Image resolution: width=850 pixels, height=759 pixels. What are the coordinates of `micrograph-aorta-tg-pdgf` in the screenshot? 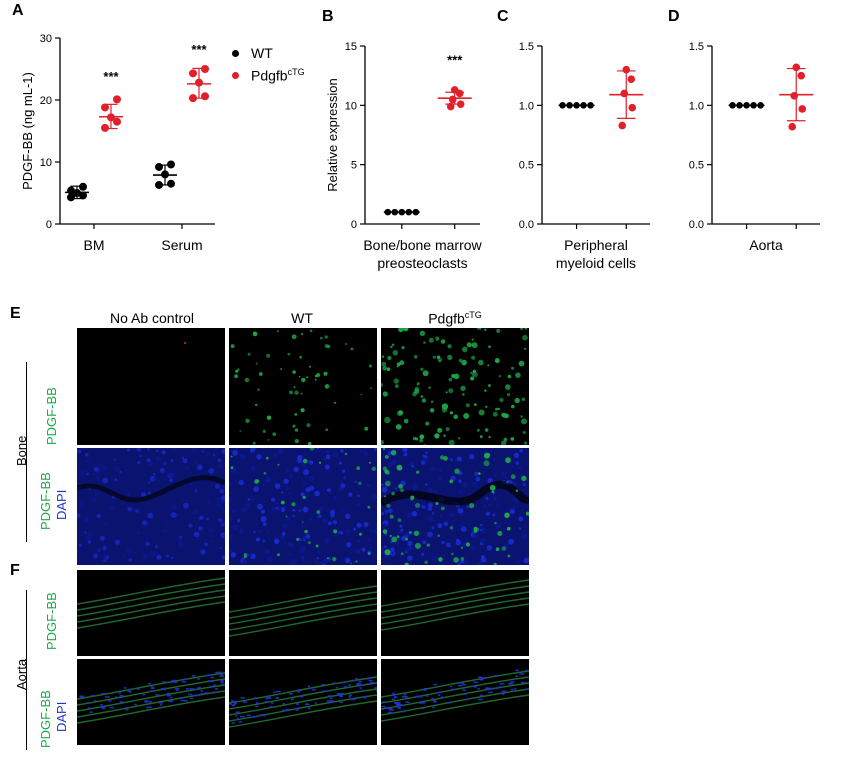 It's located at (455, 613).